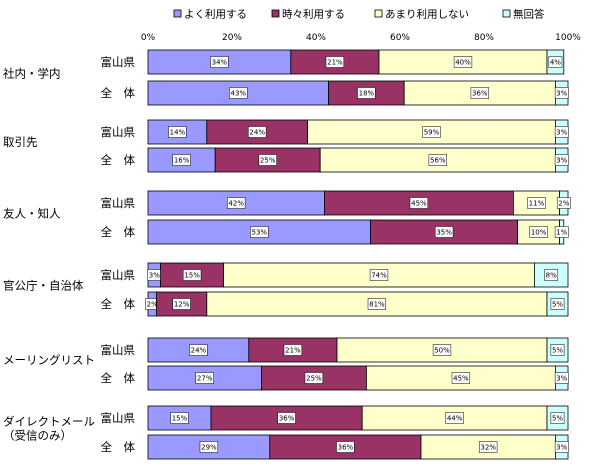 The image size is (591, 469). I want to click on svg-text: 1%, so click(561, 233).